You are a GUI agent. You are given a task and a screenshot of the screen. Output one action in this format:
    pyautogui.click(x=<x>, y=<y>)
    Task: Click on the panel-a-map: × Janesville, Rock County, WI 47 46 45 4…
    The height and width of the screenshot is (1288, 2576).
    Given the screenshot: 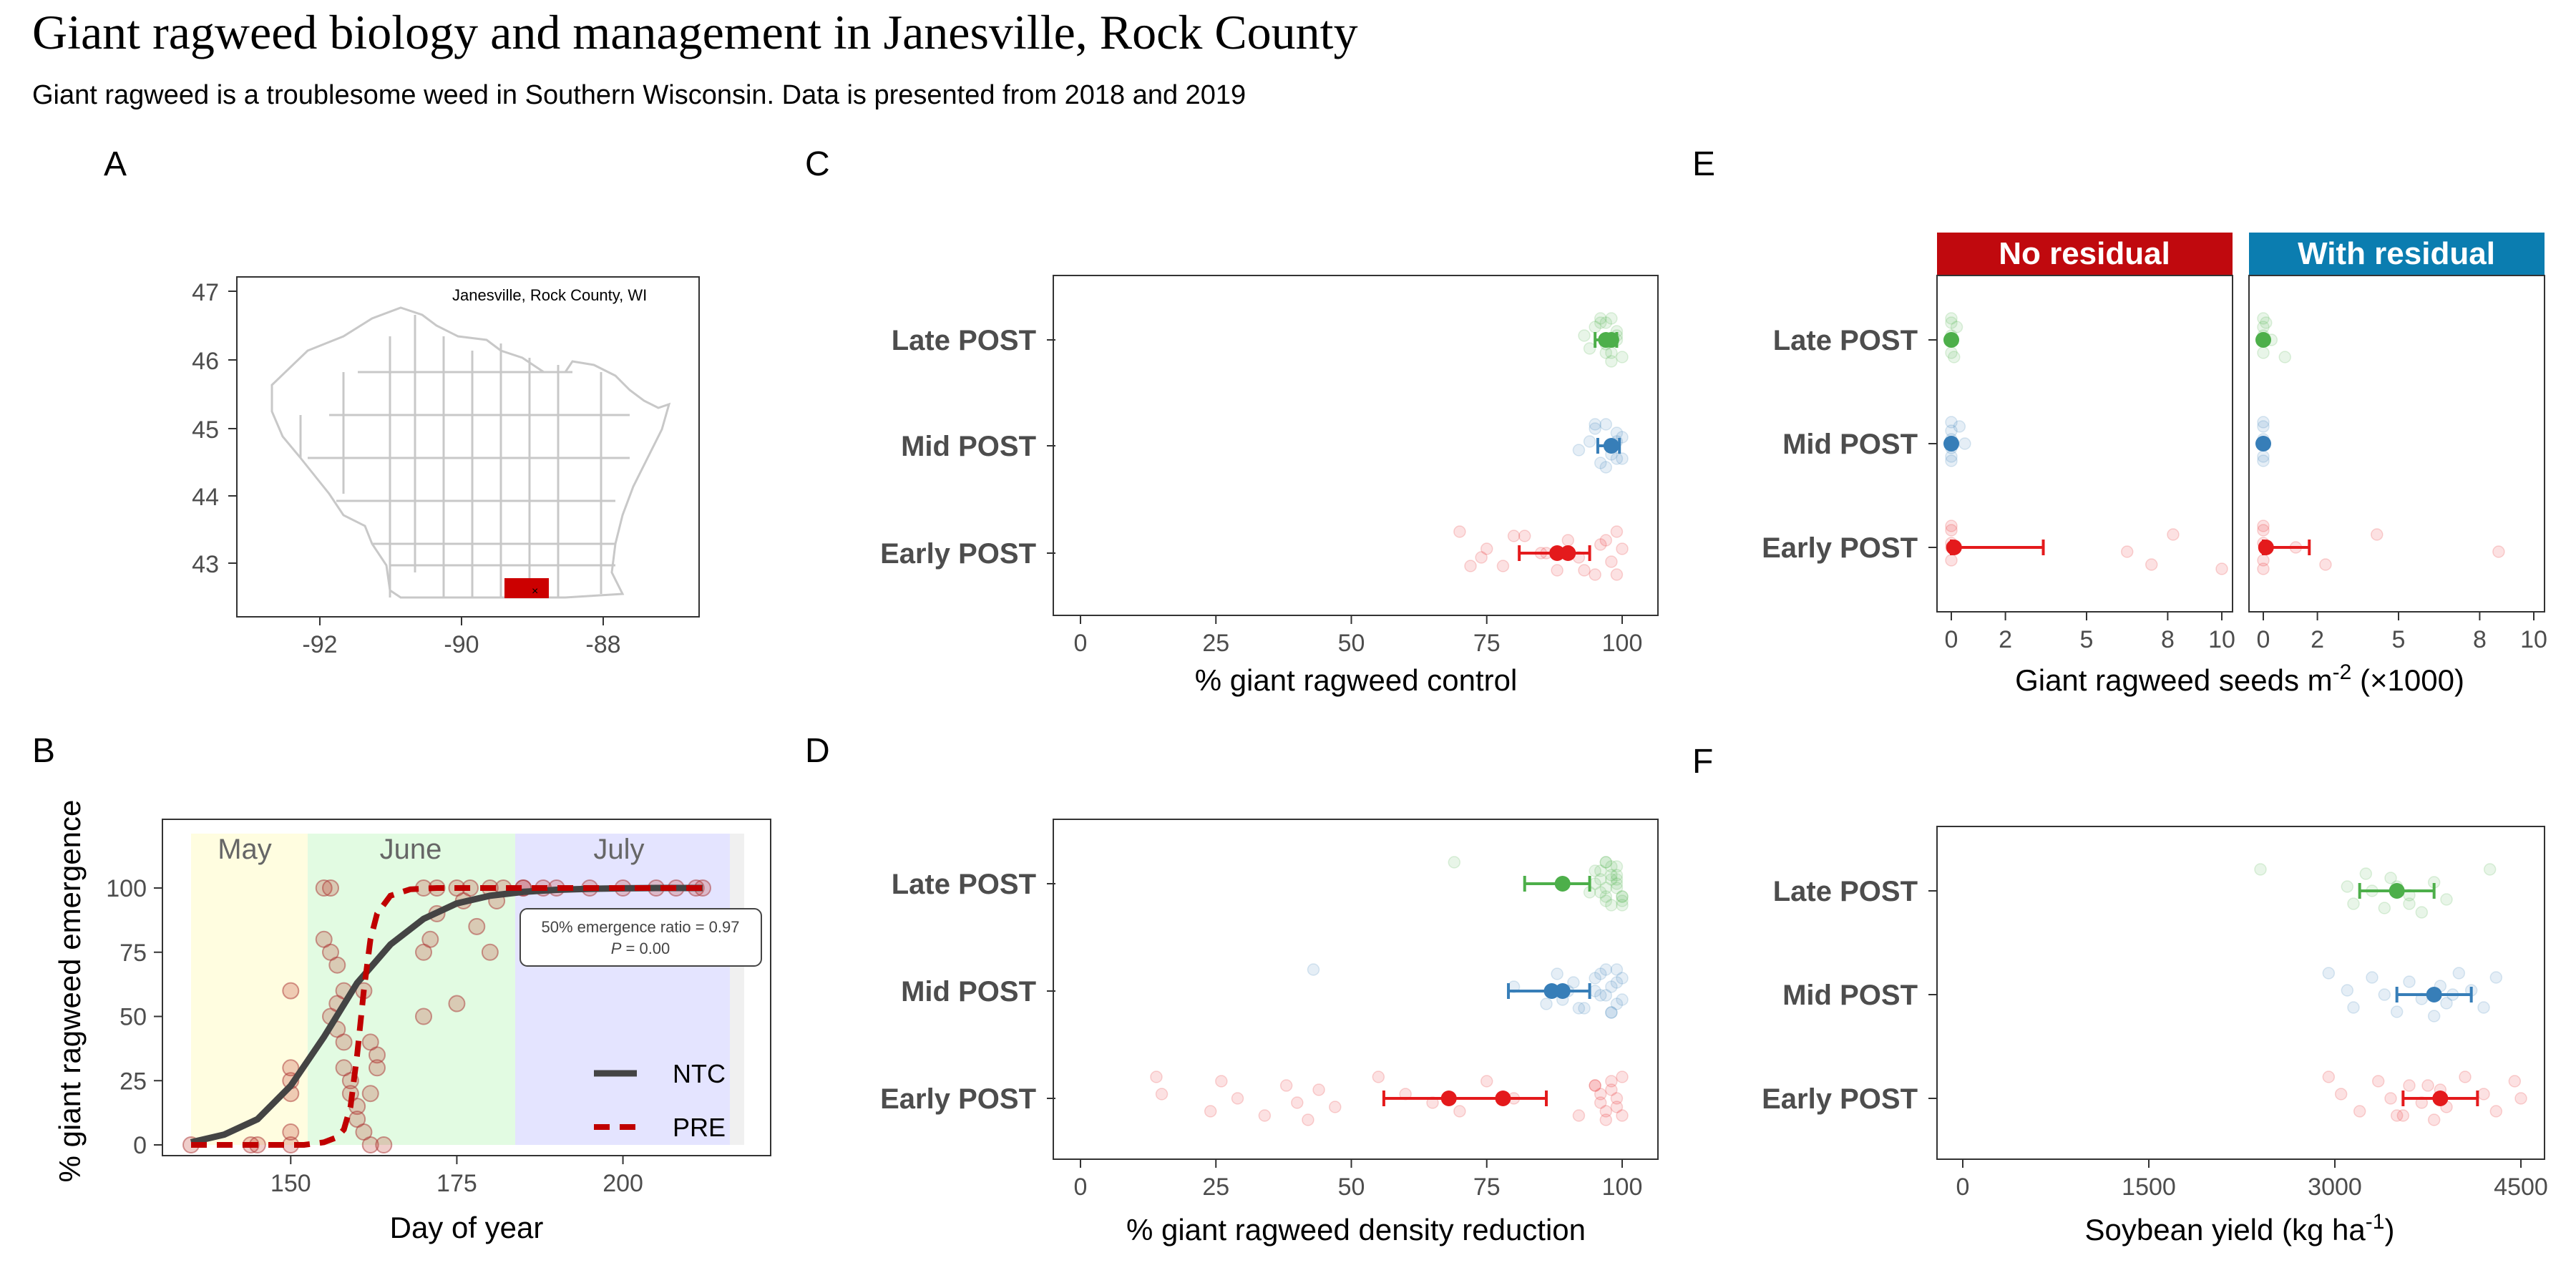 What is the action you would take?
    pyautogui.click(x=446, y=467)
    